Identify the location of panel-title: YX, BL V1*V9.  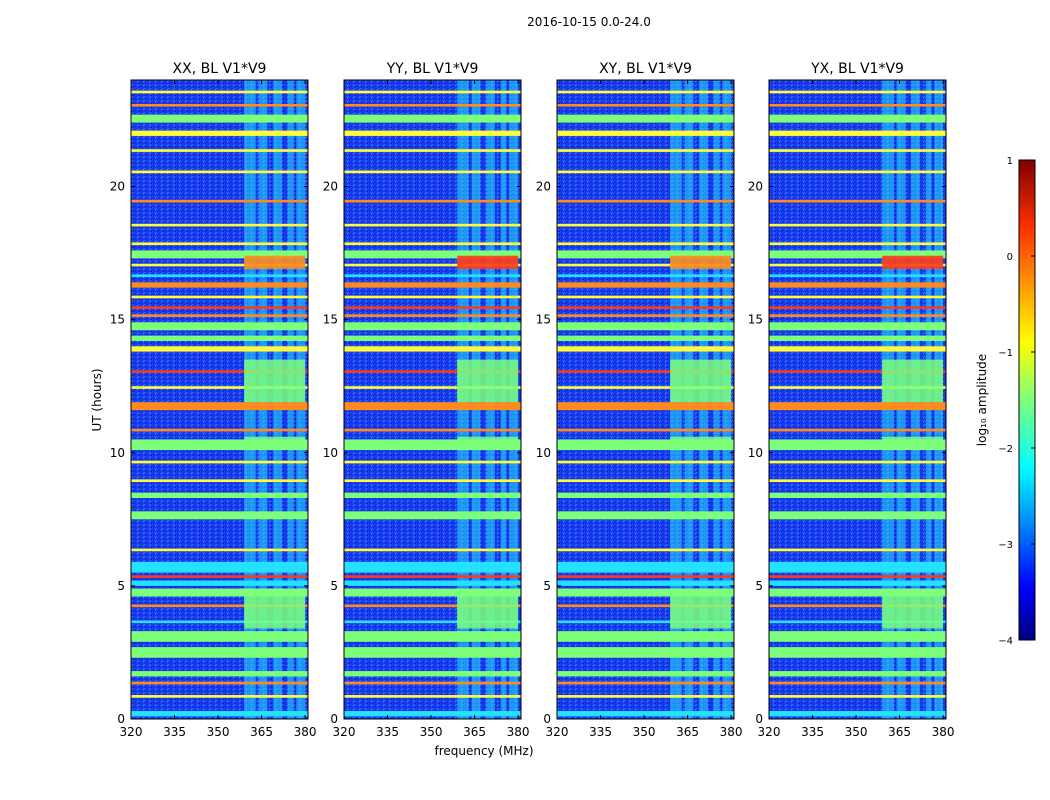
(857, 69).